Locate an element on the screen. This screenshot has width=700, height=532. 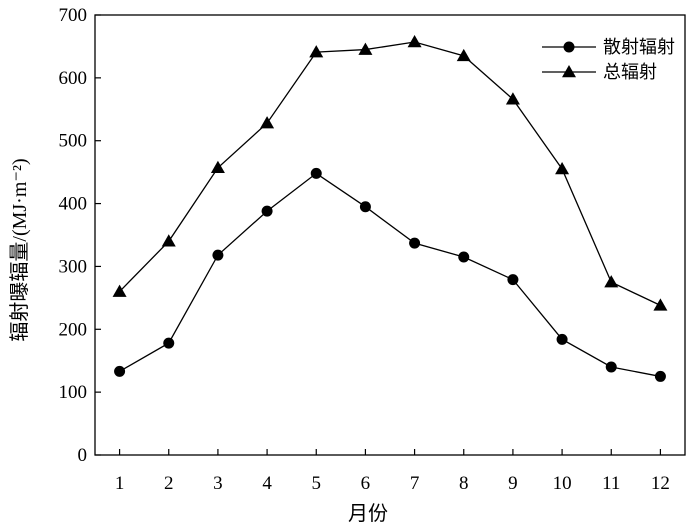
y-tick-label: 0 is located at coordinates (83, 455).